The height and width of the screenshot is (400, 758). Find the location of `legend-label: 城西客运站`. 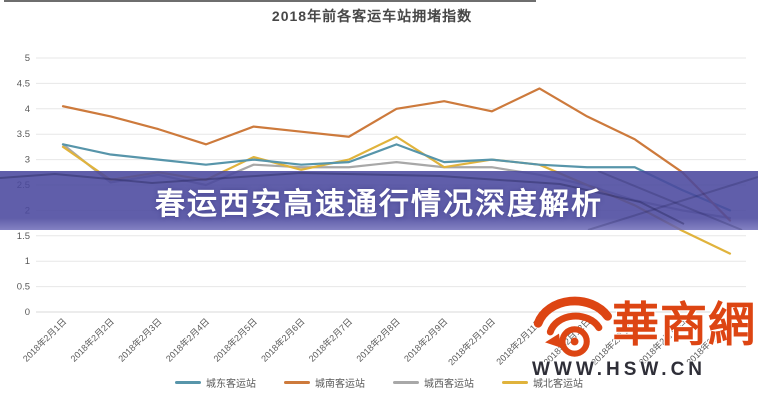

legend-label: 城西客运站 is located at coordinates (449, 384).